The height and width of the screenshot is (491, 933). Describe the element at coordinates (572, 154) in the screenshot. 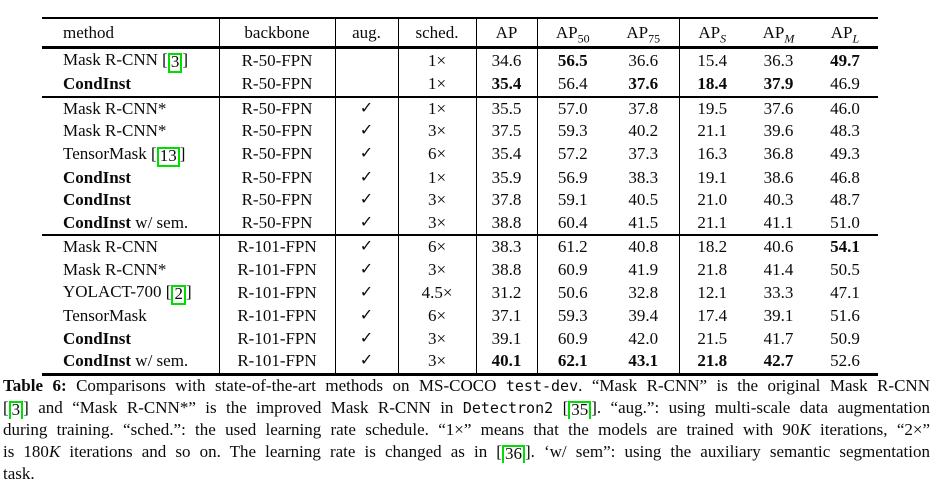

I see `cell-value: 57.2` at that location.